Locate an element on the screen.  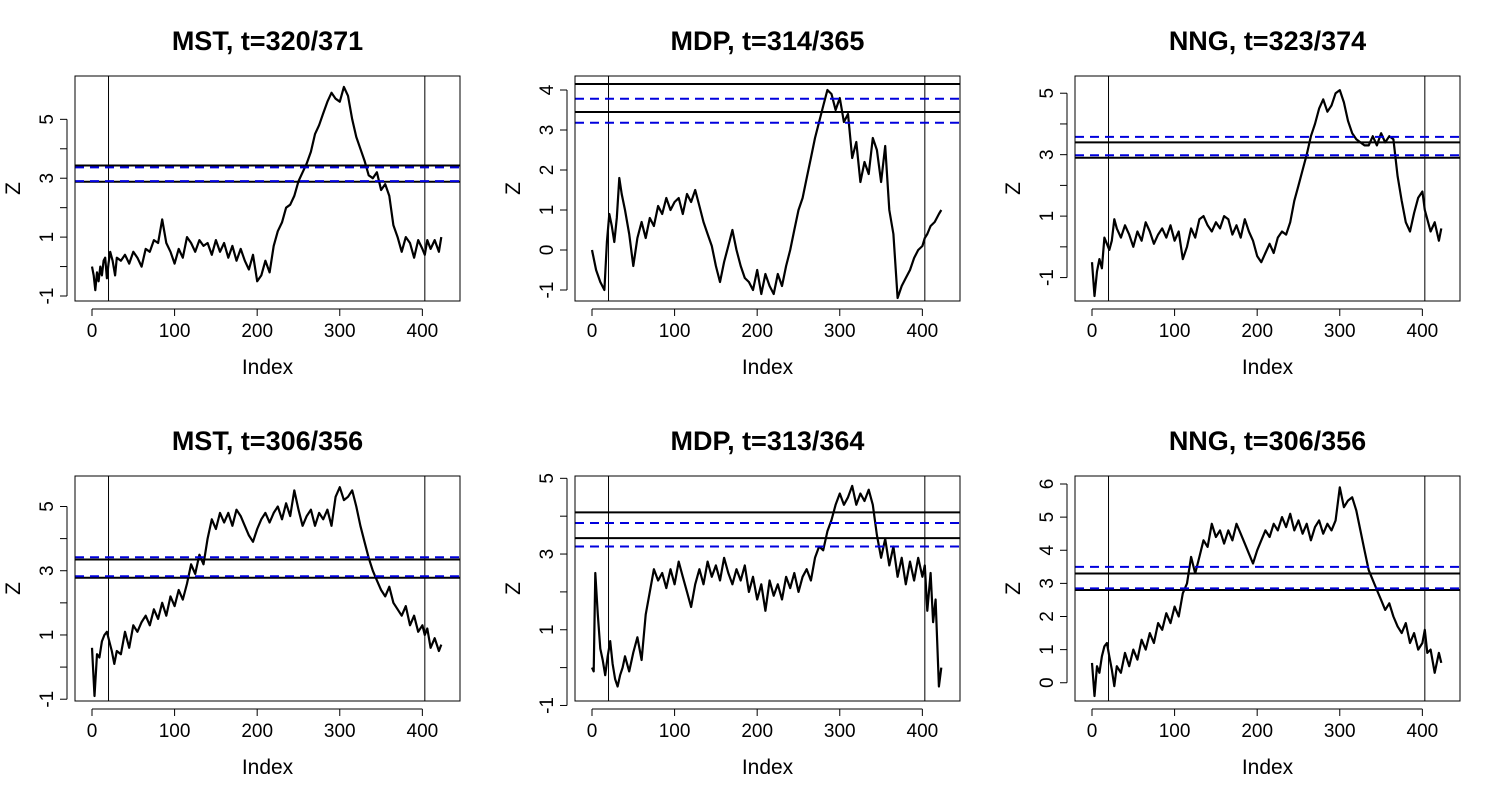
panel-title: NNG, t=306/356 is located at coordinates (1267, 441).